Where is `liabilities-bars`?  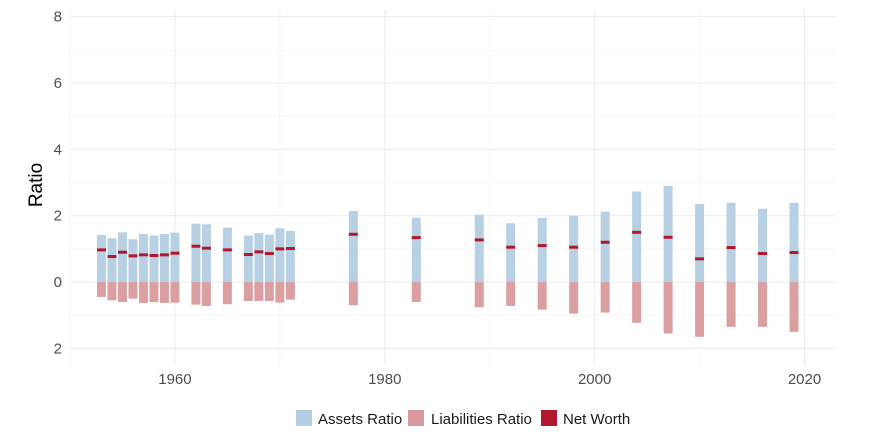 liabilities-bars is located at coordinates (447, 309).